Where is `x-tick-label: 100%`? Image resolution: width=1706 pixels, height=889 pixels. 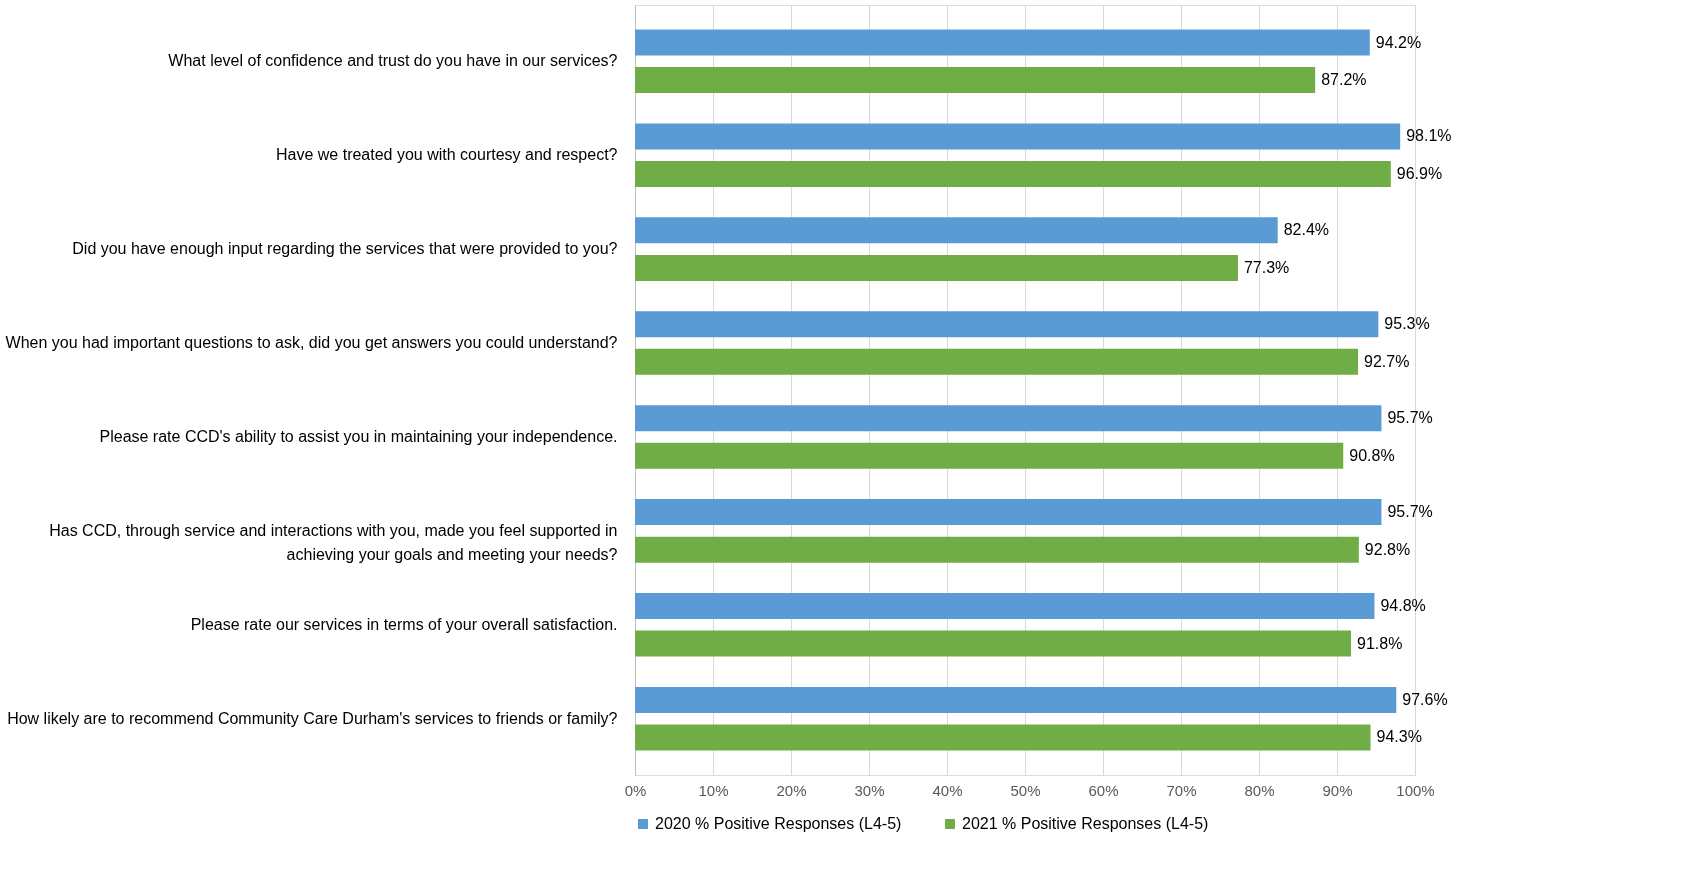 x-tick-label: 100% is located at coordinates (1415, 790).